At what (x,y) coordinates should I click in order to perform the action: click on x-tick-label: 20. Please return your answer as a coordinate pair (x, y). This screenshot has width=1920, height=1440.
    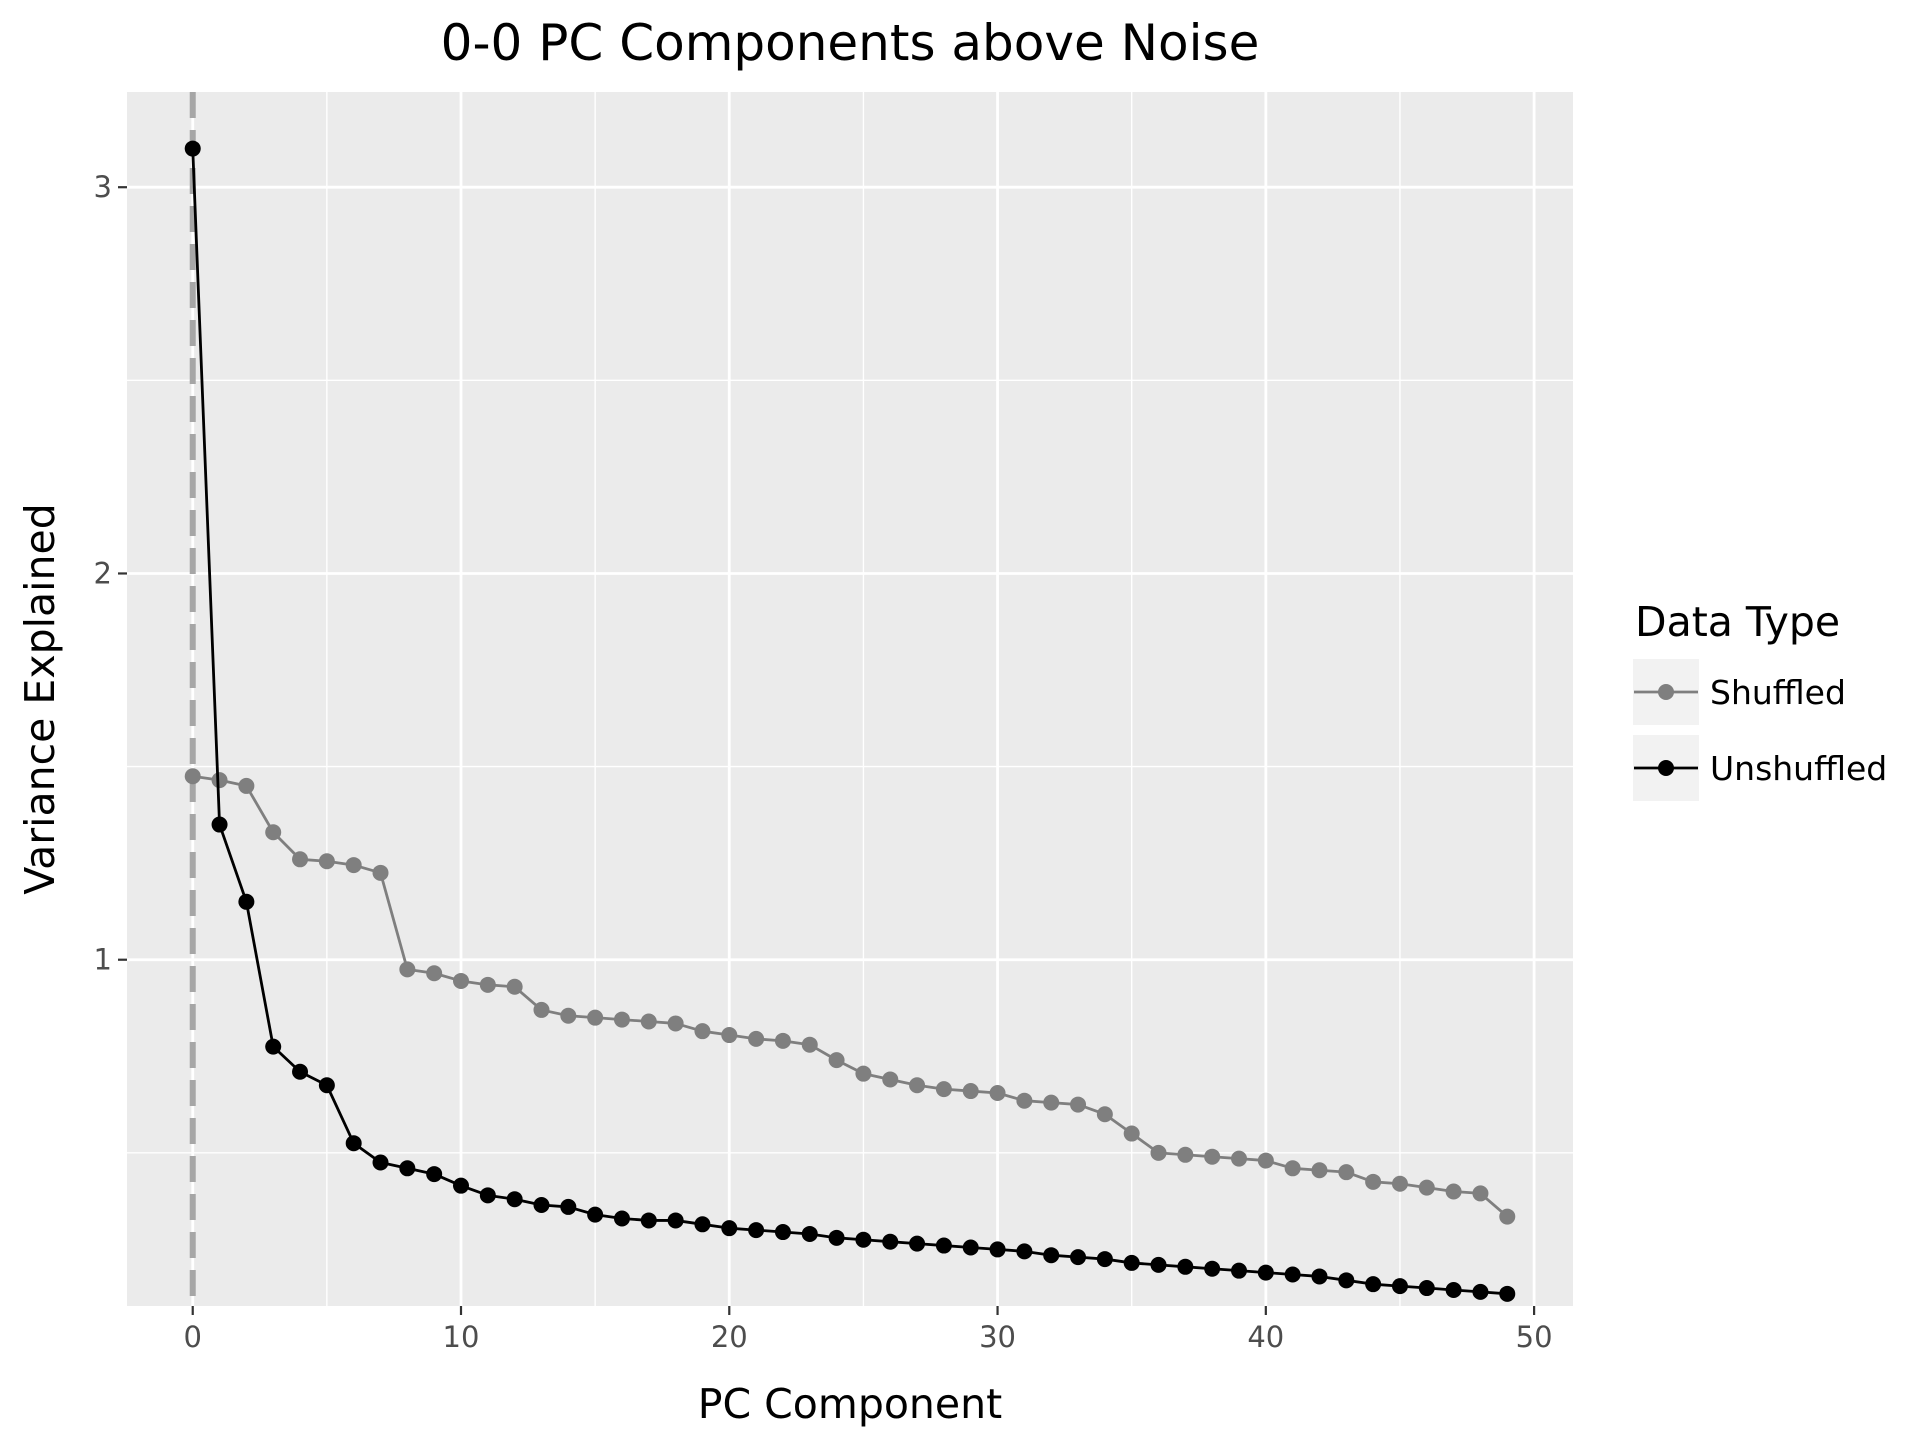
    Looking at the image, I should click on (729, 1337).